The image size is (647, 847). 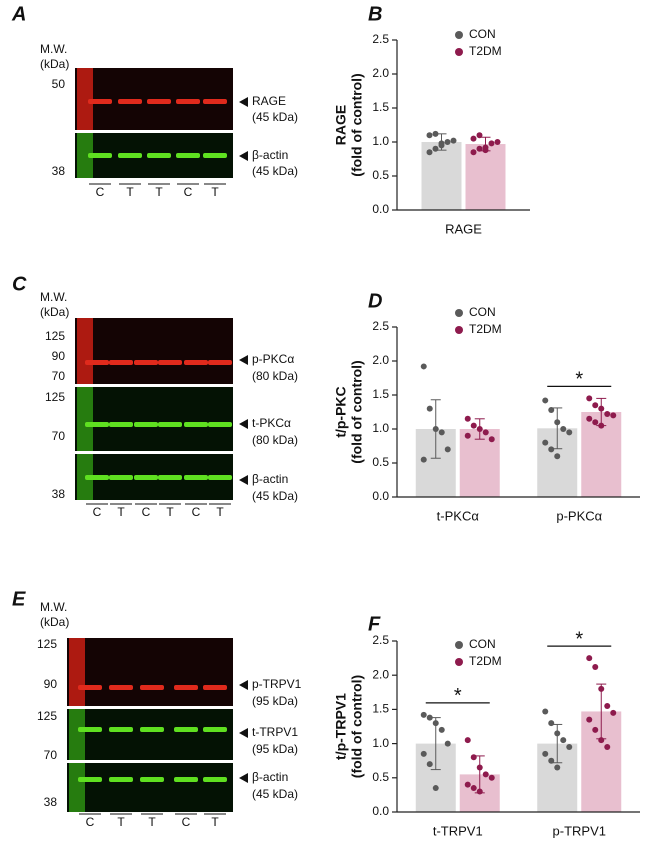 What do you see at coordinates (375, 14) in the screenshot?
I see `panel-letter: B` at bounding box center [375, 14].